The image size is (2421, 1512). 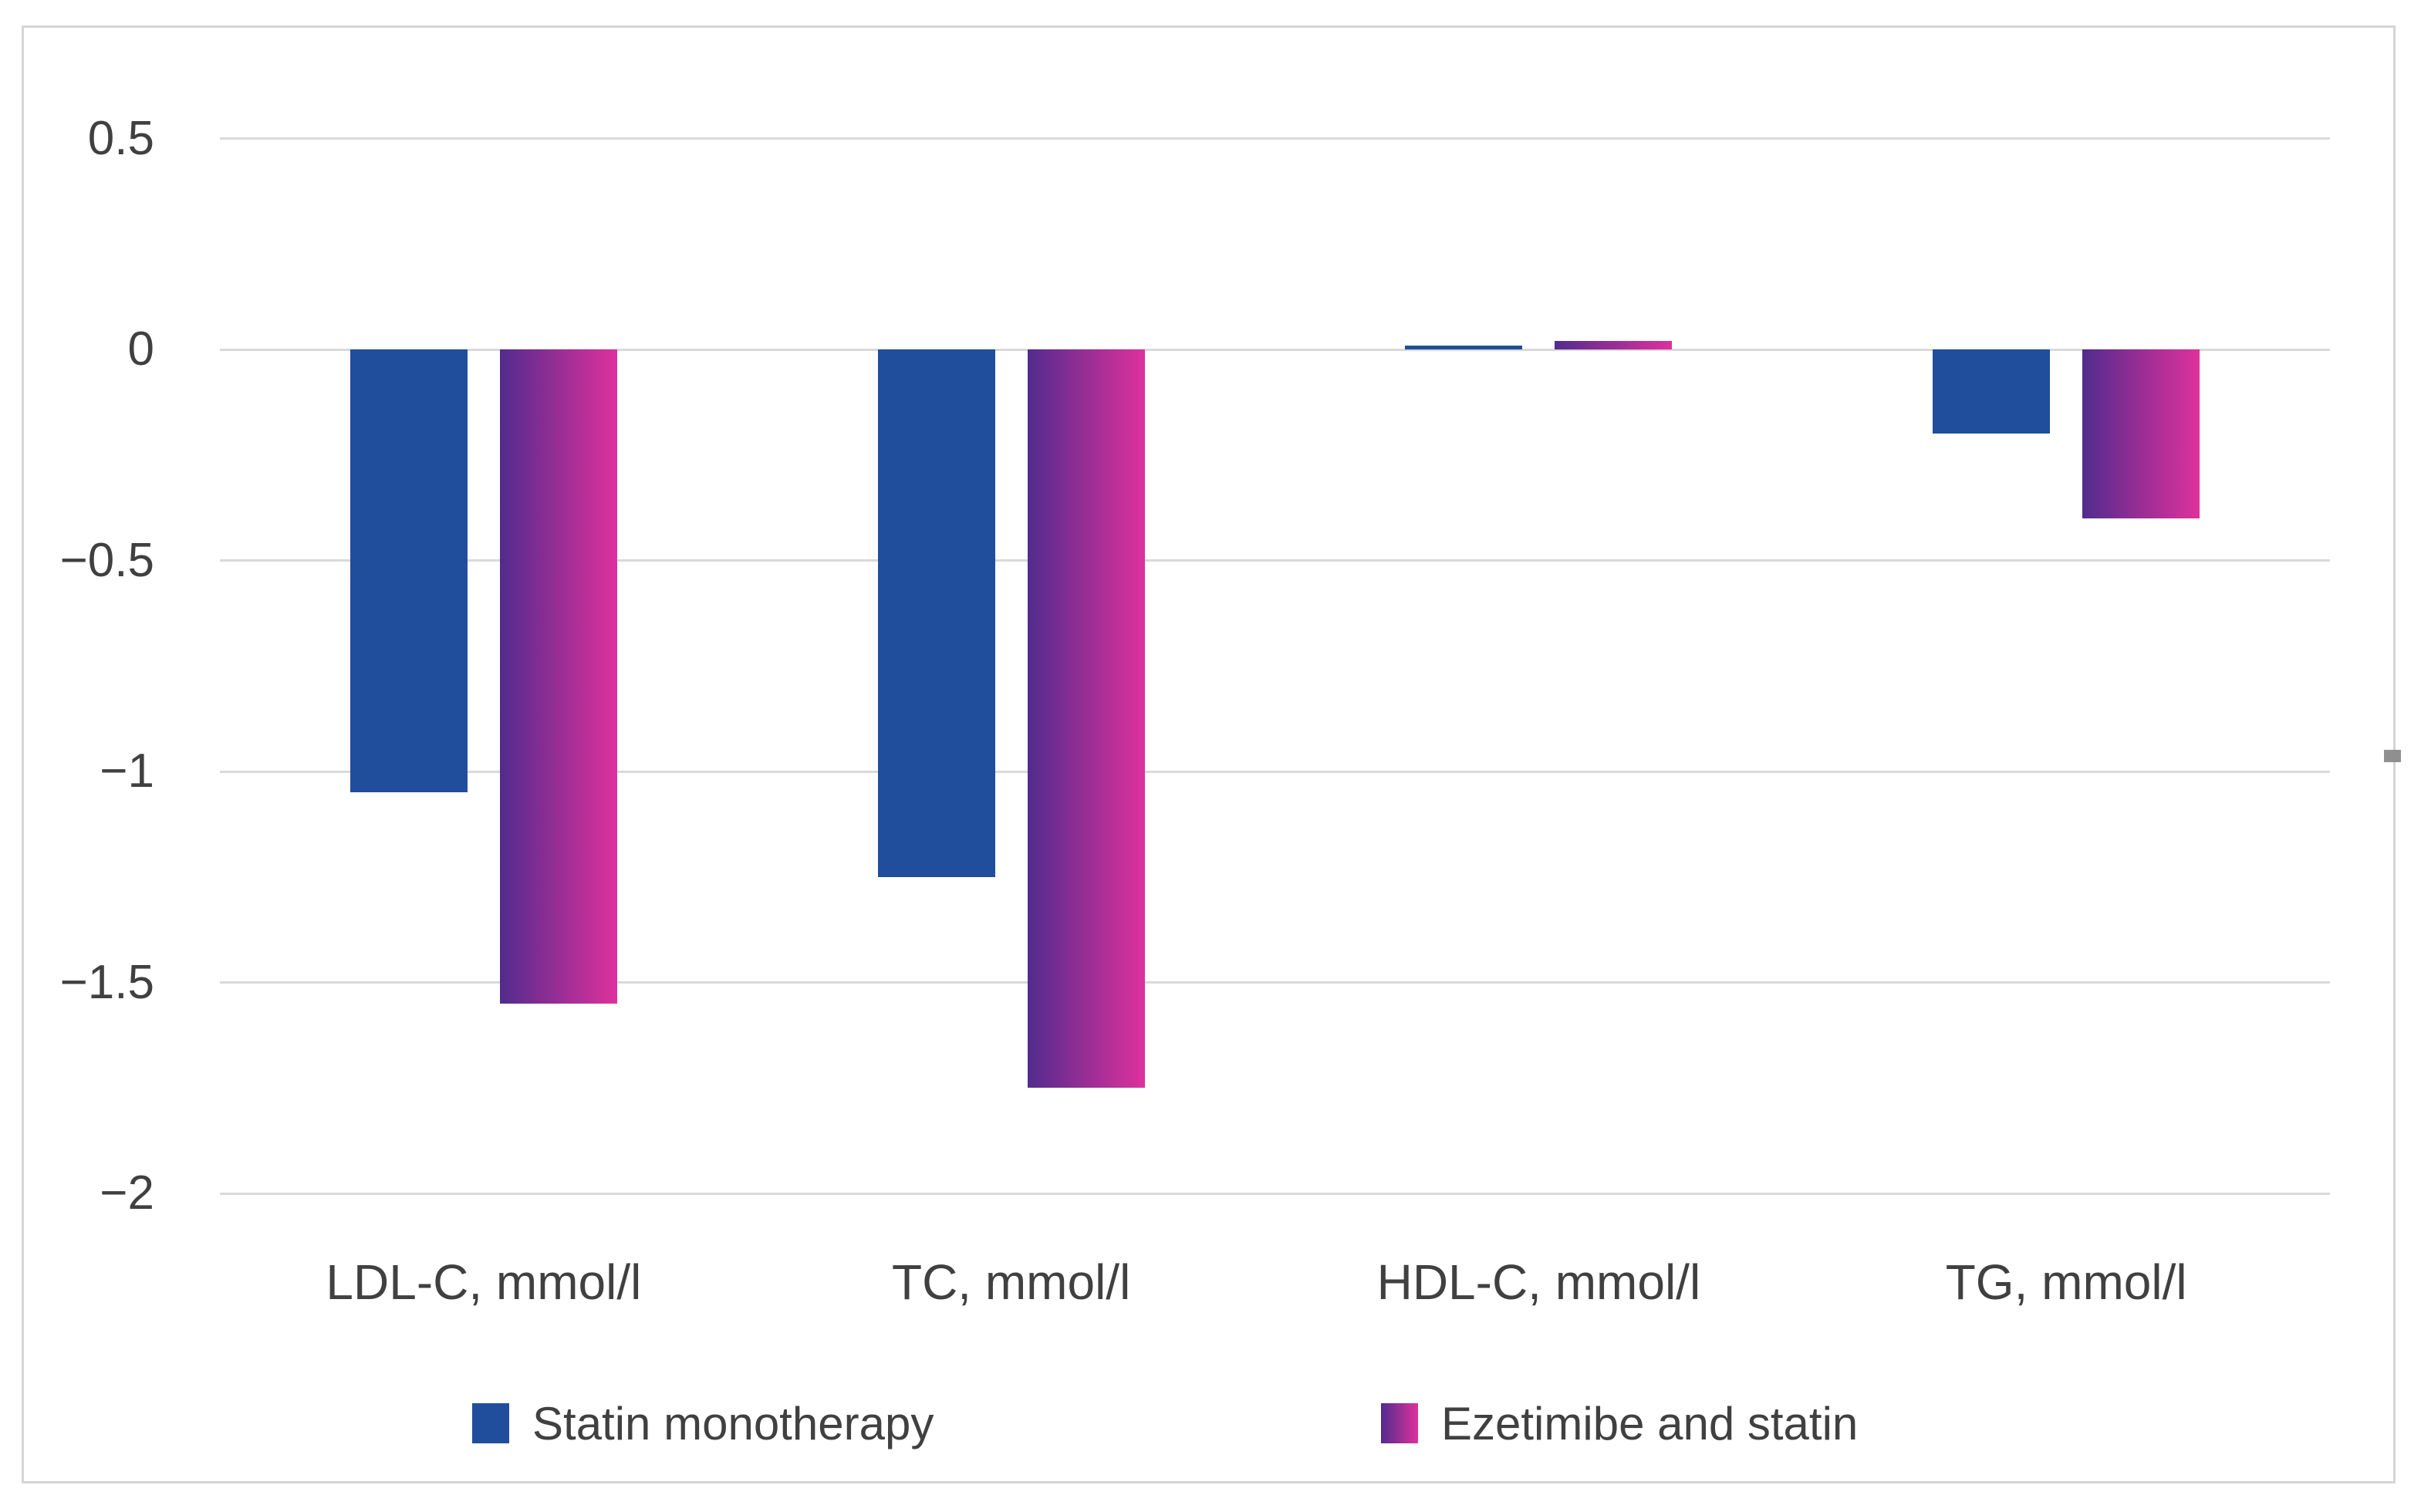 I want to click on legend-item-statin: Statin monotherapy, so click(x=703, y=1423).